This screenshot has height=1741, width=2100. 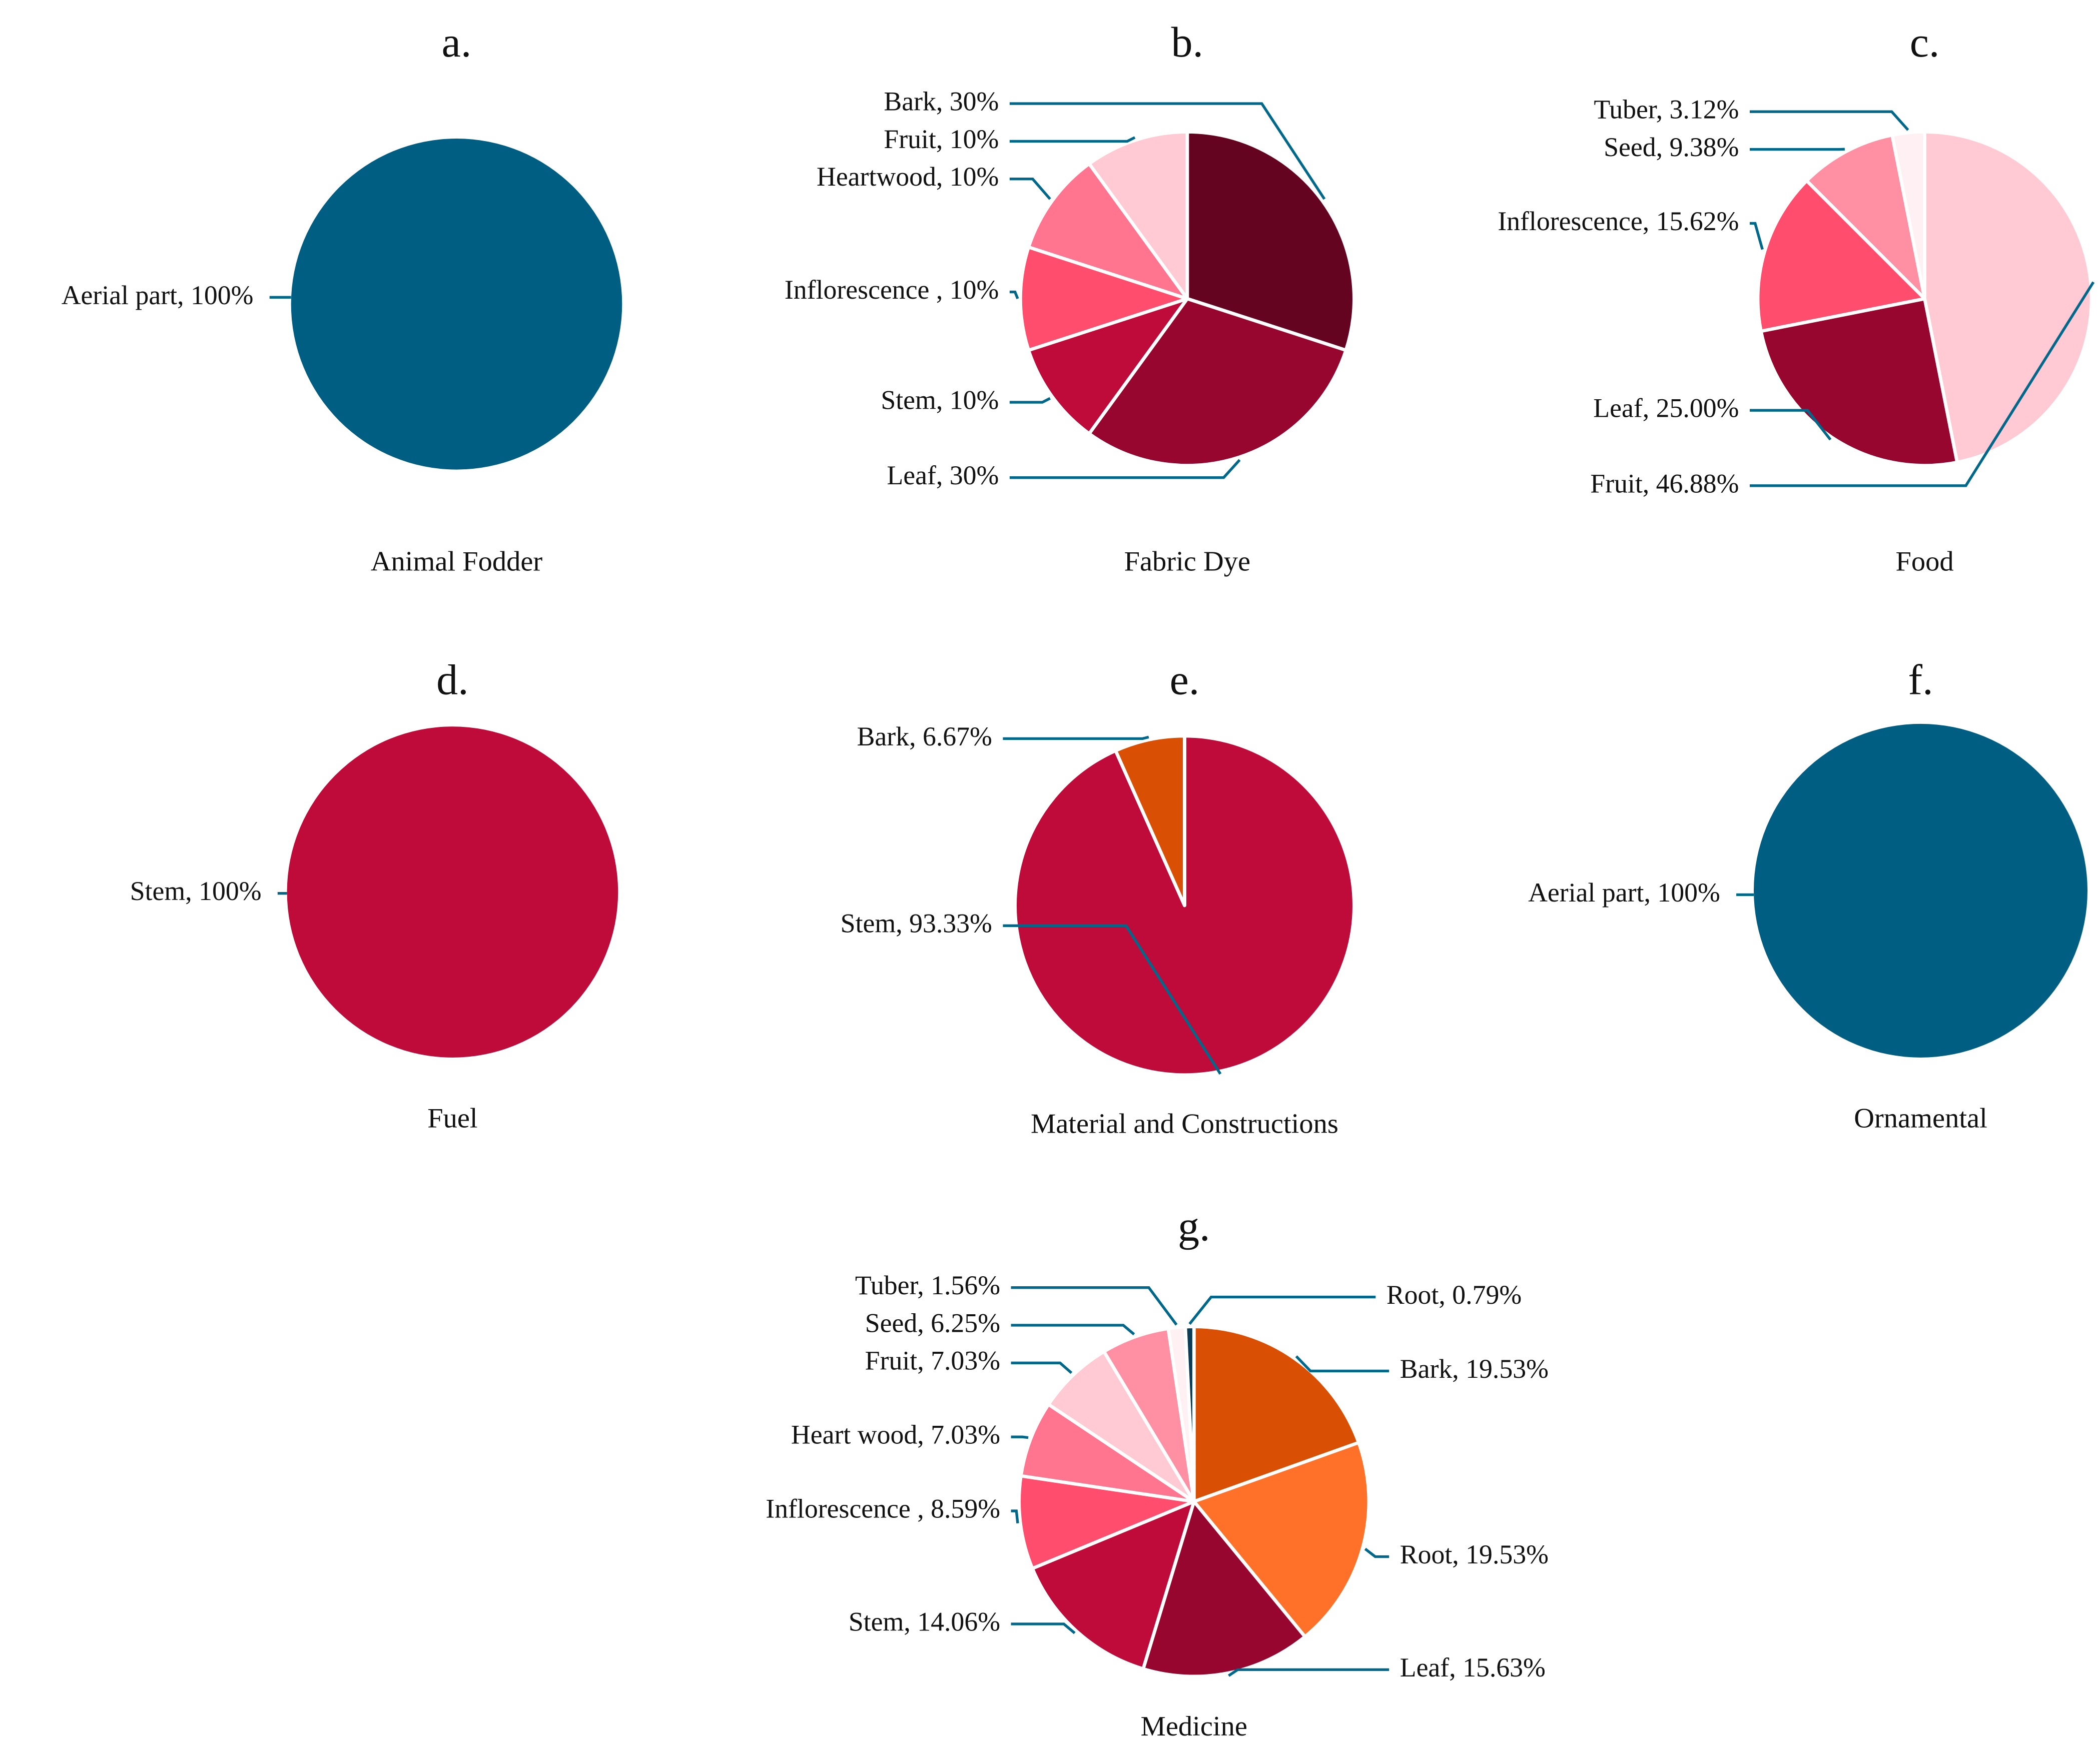 I want to click on slice-label: Root, 19.53%, so click(x=1475, y=1554).